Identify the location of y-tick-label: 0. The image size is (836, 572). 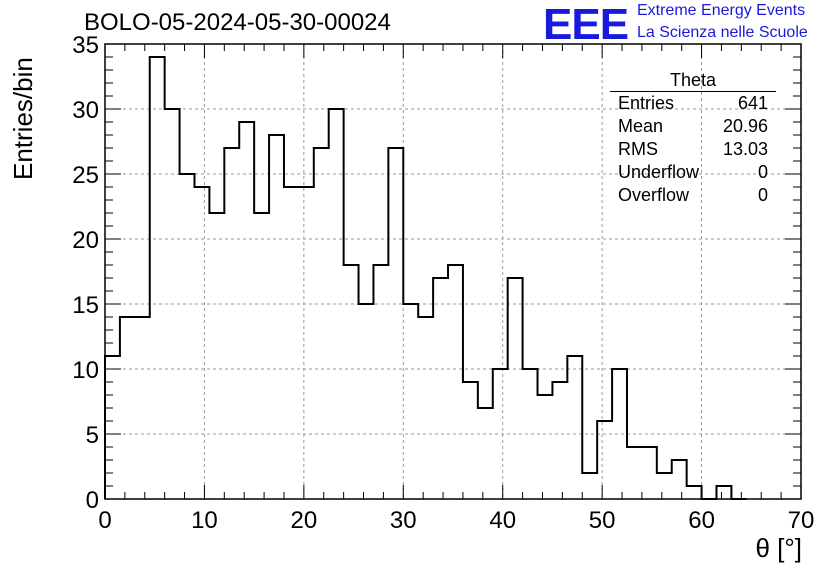
(92, 500).